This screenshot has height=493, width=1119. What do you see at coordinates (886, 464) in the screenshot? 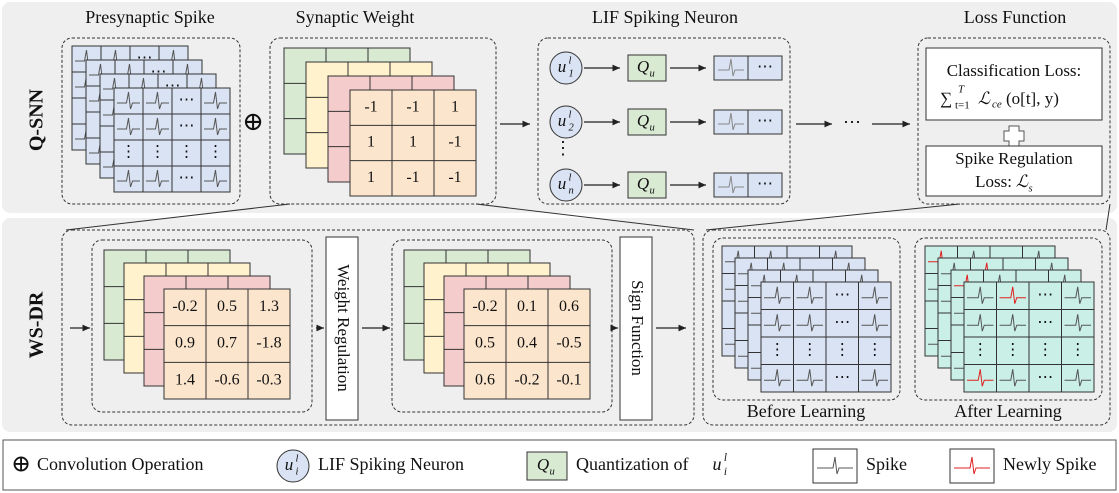
I see `legend-text: Spike` at bounding box center [886, 464].